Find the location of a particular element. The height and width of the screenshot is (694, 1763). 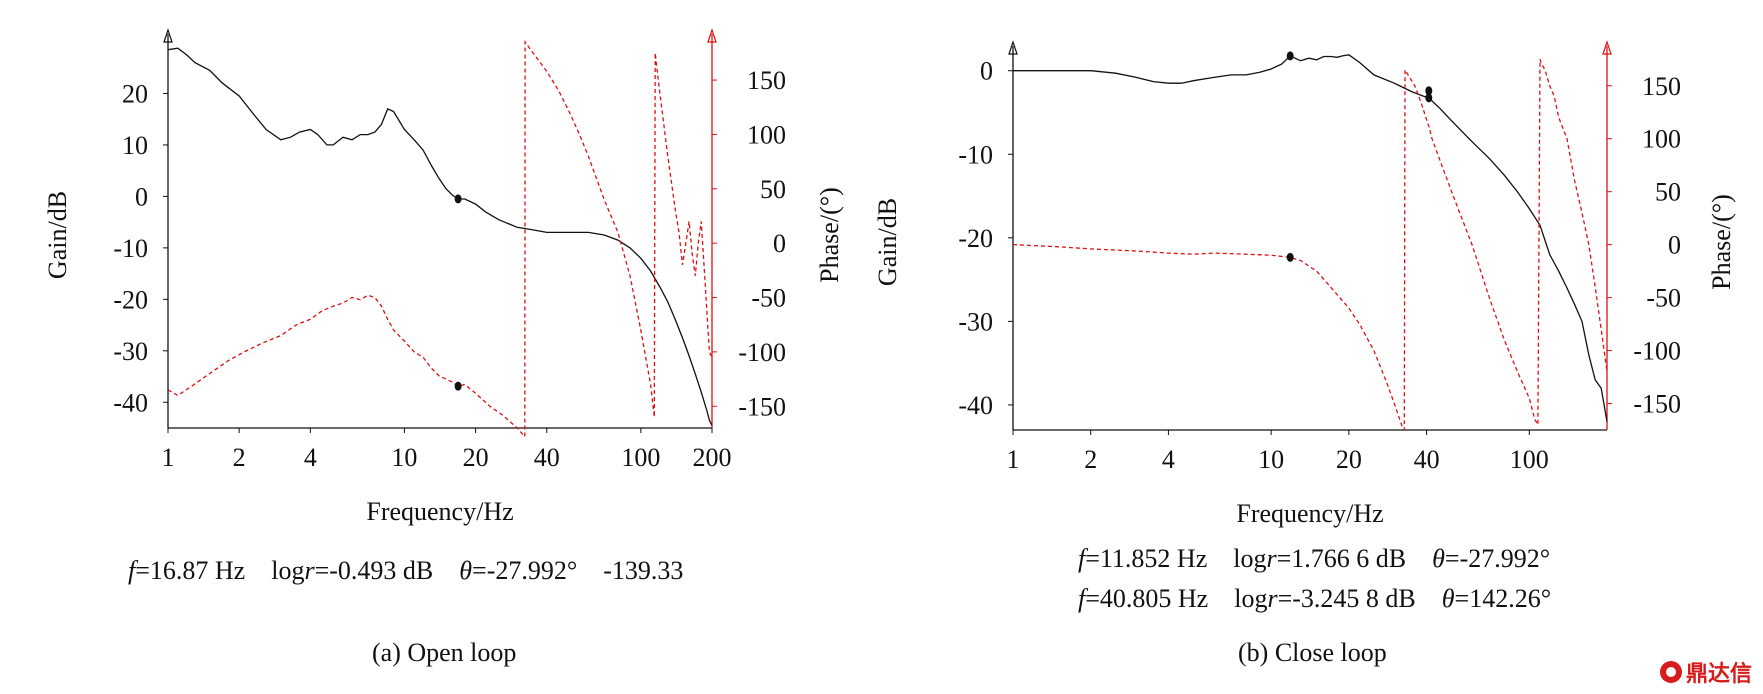

y2-axis-label-b: Phase/(°) is located at coordinates (1721, 242).